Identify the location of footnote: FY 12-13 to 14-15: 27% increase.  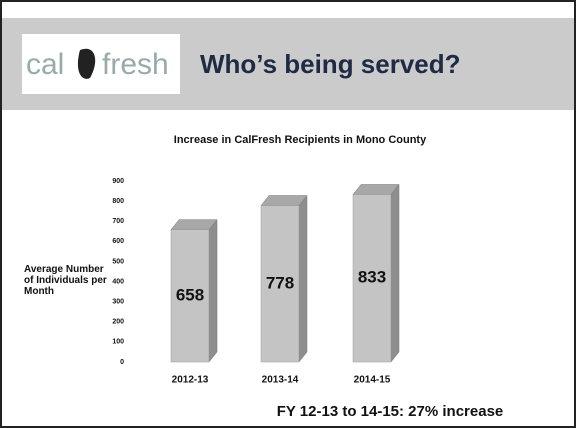
(390, 411).